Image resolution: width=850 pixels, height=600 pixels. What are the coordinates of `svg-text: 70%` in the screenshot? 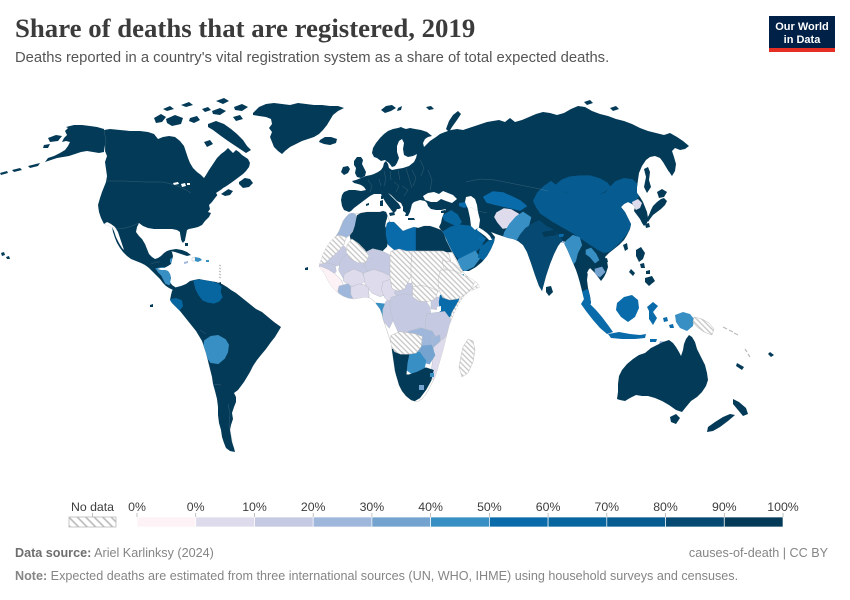 It's located at (606, 507).